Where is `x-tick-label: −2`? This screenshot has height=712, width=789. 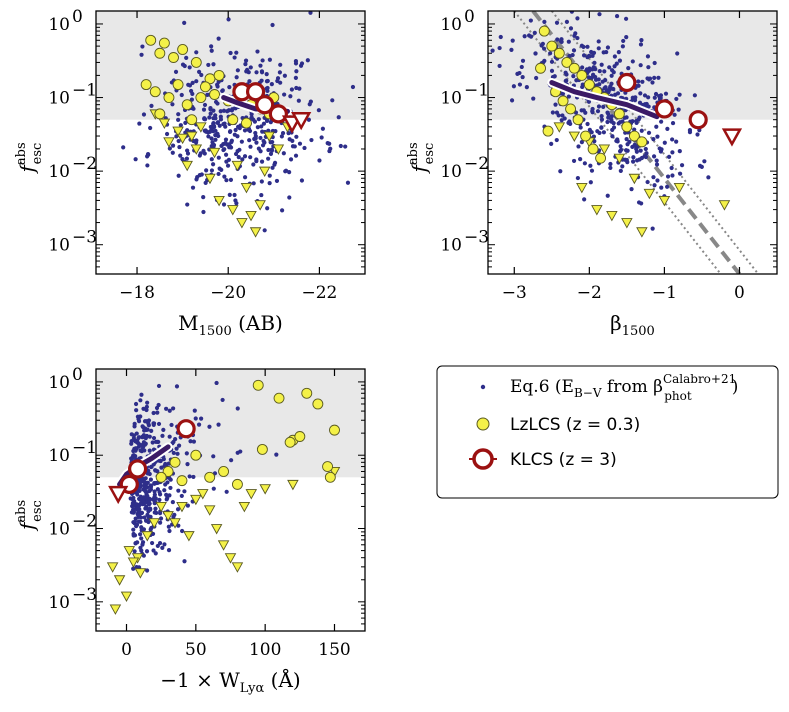 x-tick-label: −2 is located at coordinates (589, 293).